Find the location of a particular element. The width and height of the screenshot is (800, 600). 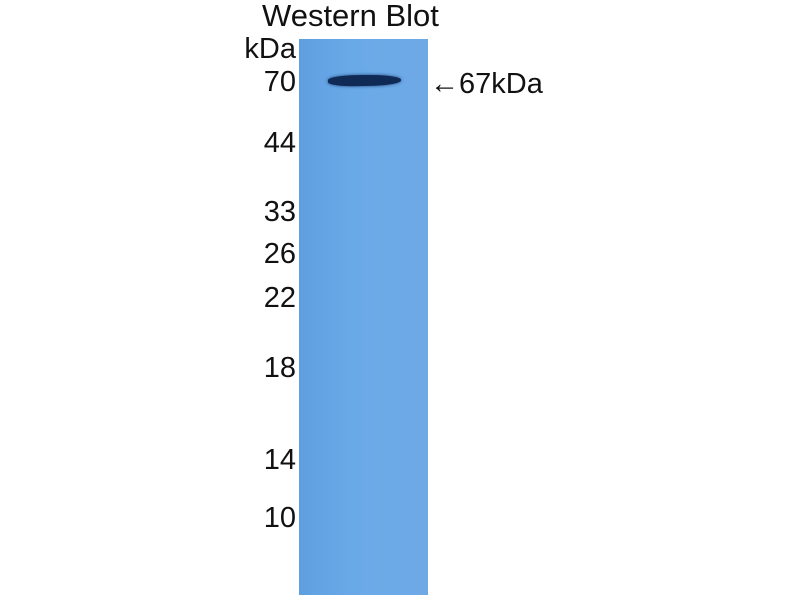

unit-label: kDa is located at coordinates (270, 49).